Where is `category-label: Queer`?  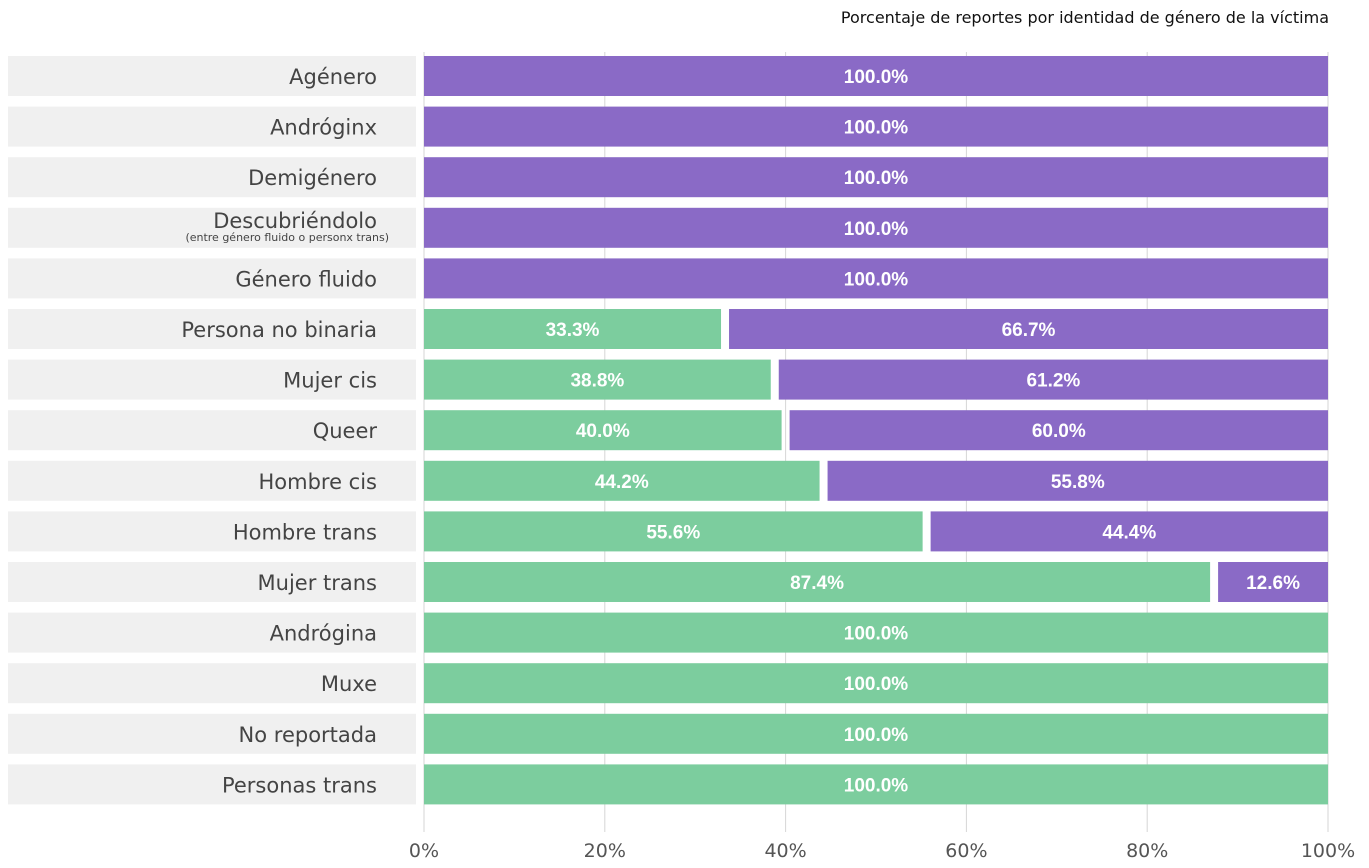 category-label: Queer is located at coordinates (345, 431).